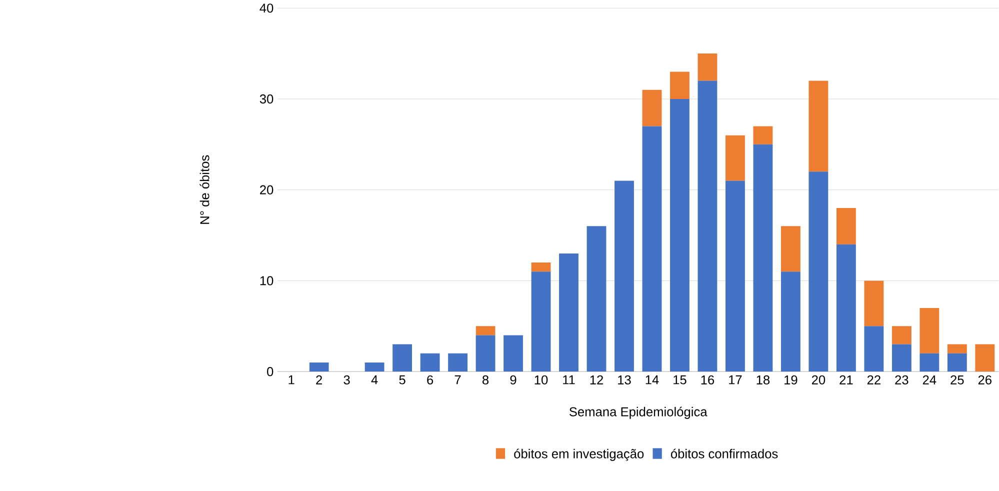  Describe the element at coordinates (513, 380) in the screenshot. I see `x-tick-label: 9` at that location.